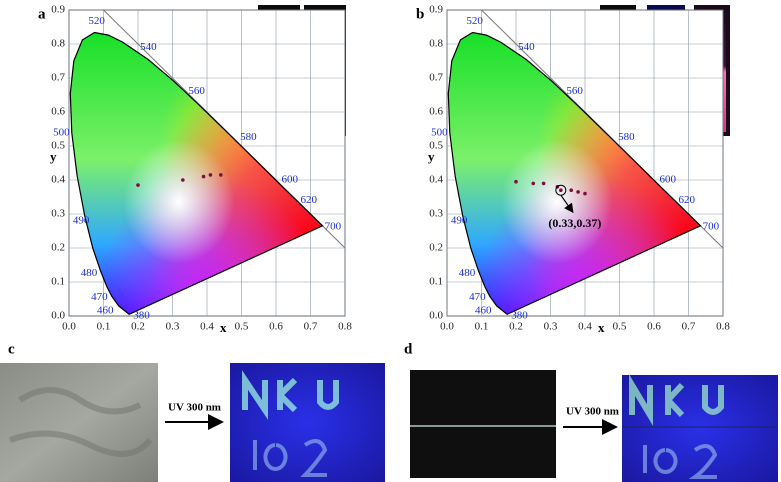 The height and width of the screenshot is (482, 781). Describe the element at coordinates (574, 223) in the screenshot. I see `annotation: (0.33,0.37)` at that location.